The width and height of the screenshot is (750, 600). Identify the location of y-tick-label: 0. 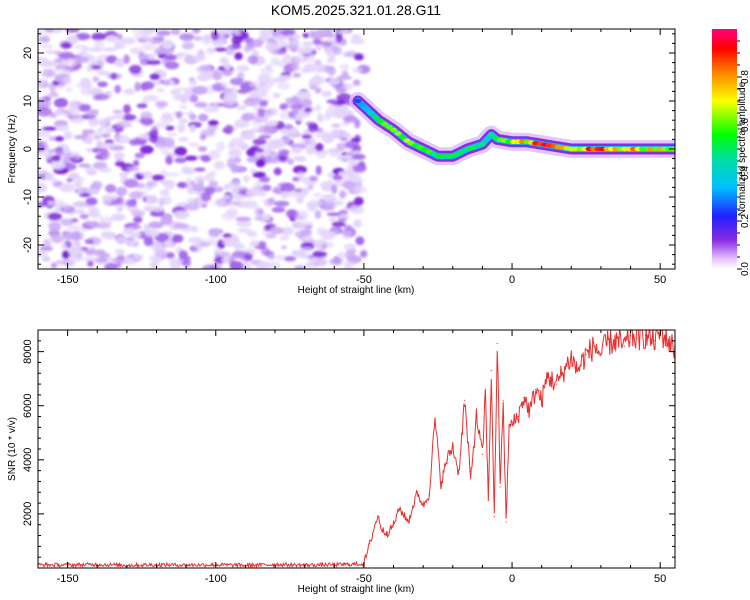
(28, 149).